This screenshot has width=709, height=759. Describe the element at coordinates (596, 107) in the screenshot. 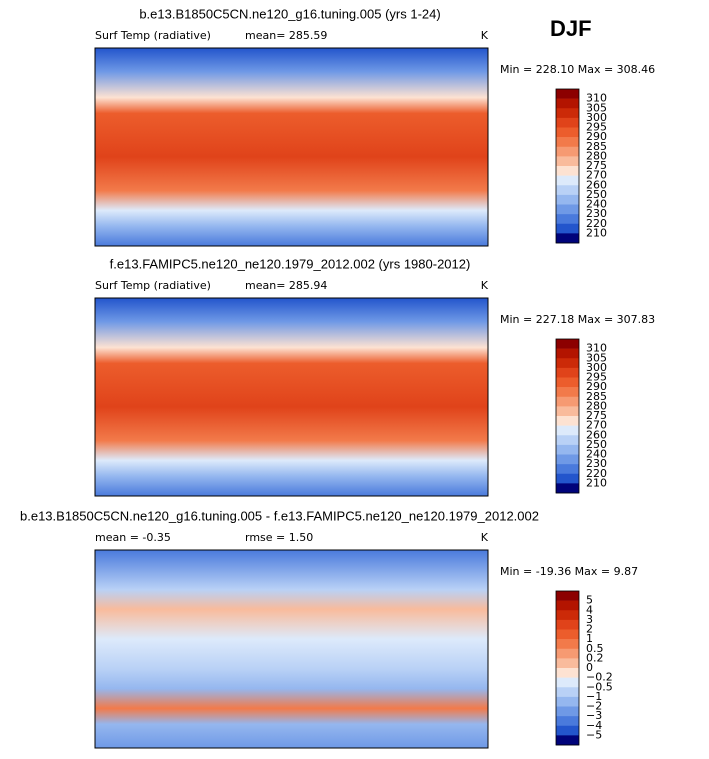

I see `colorbar-label: 305` at that location.